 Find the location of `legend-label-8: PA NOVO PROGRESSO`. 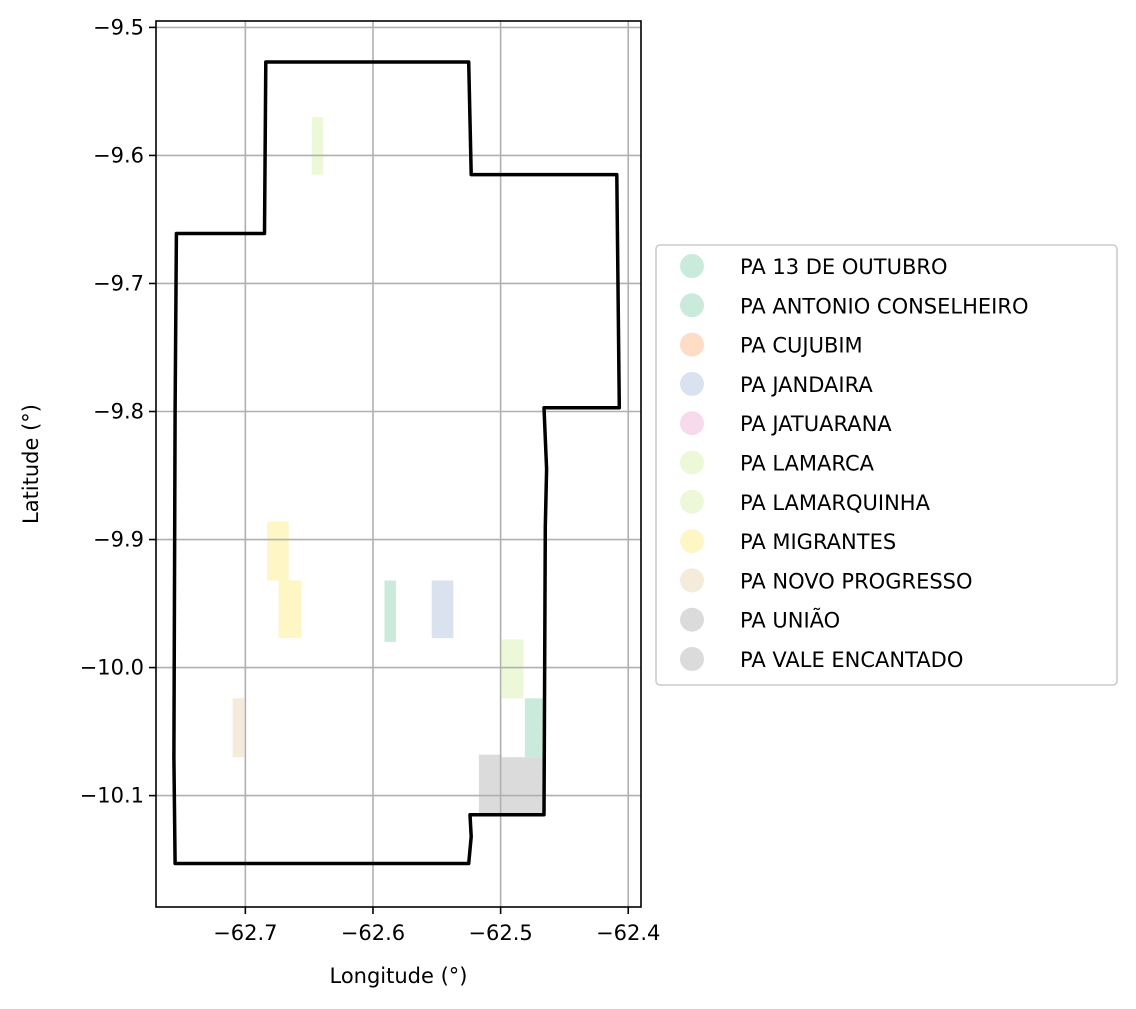

legend-label-8: PA NOVO PROGRESSO is located at coordinates (856, 581).